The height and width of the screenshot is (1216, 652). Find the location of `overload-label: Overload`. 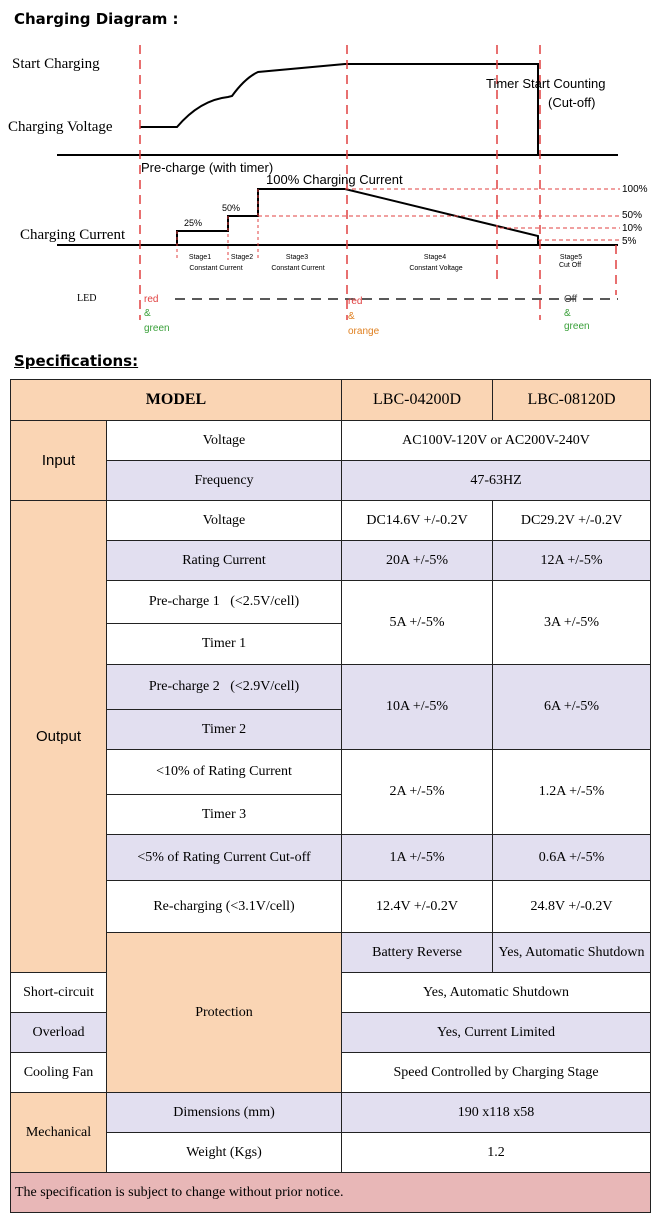

overload-label: Overload is located at coordinates (58, 1032).